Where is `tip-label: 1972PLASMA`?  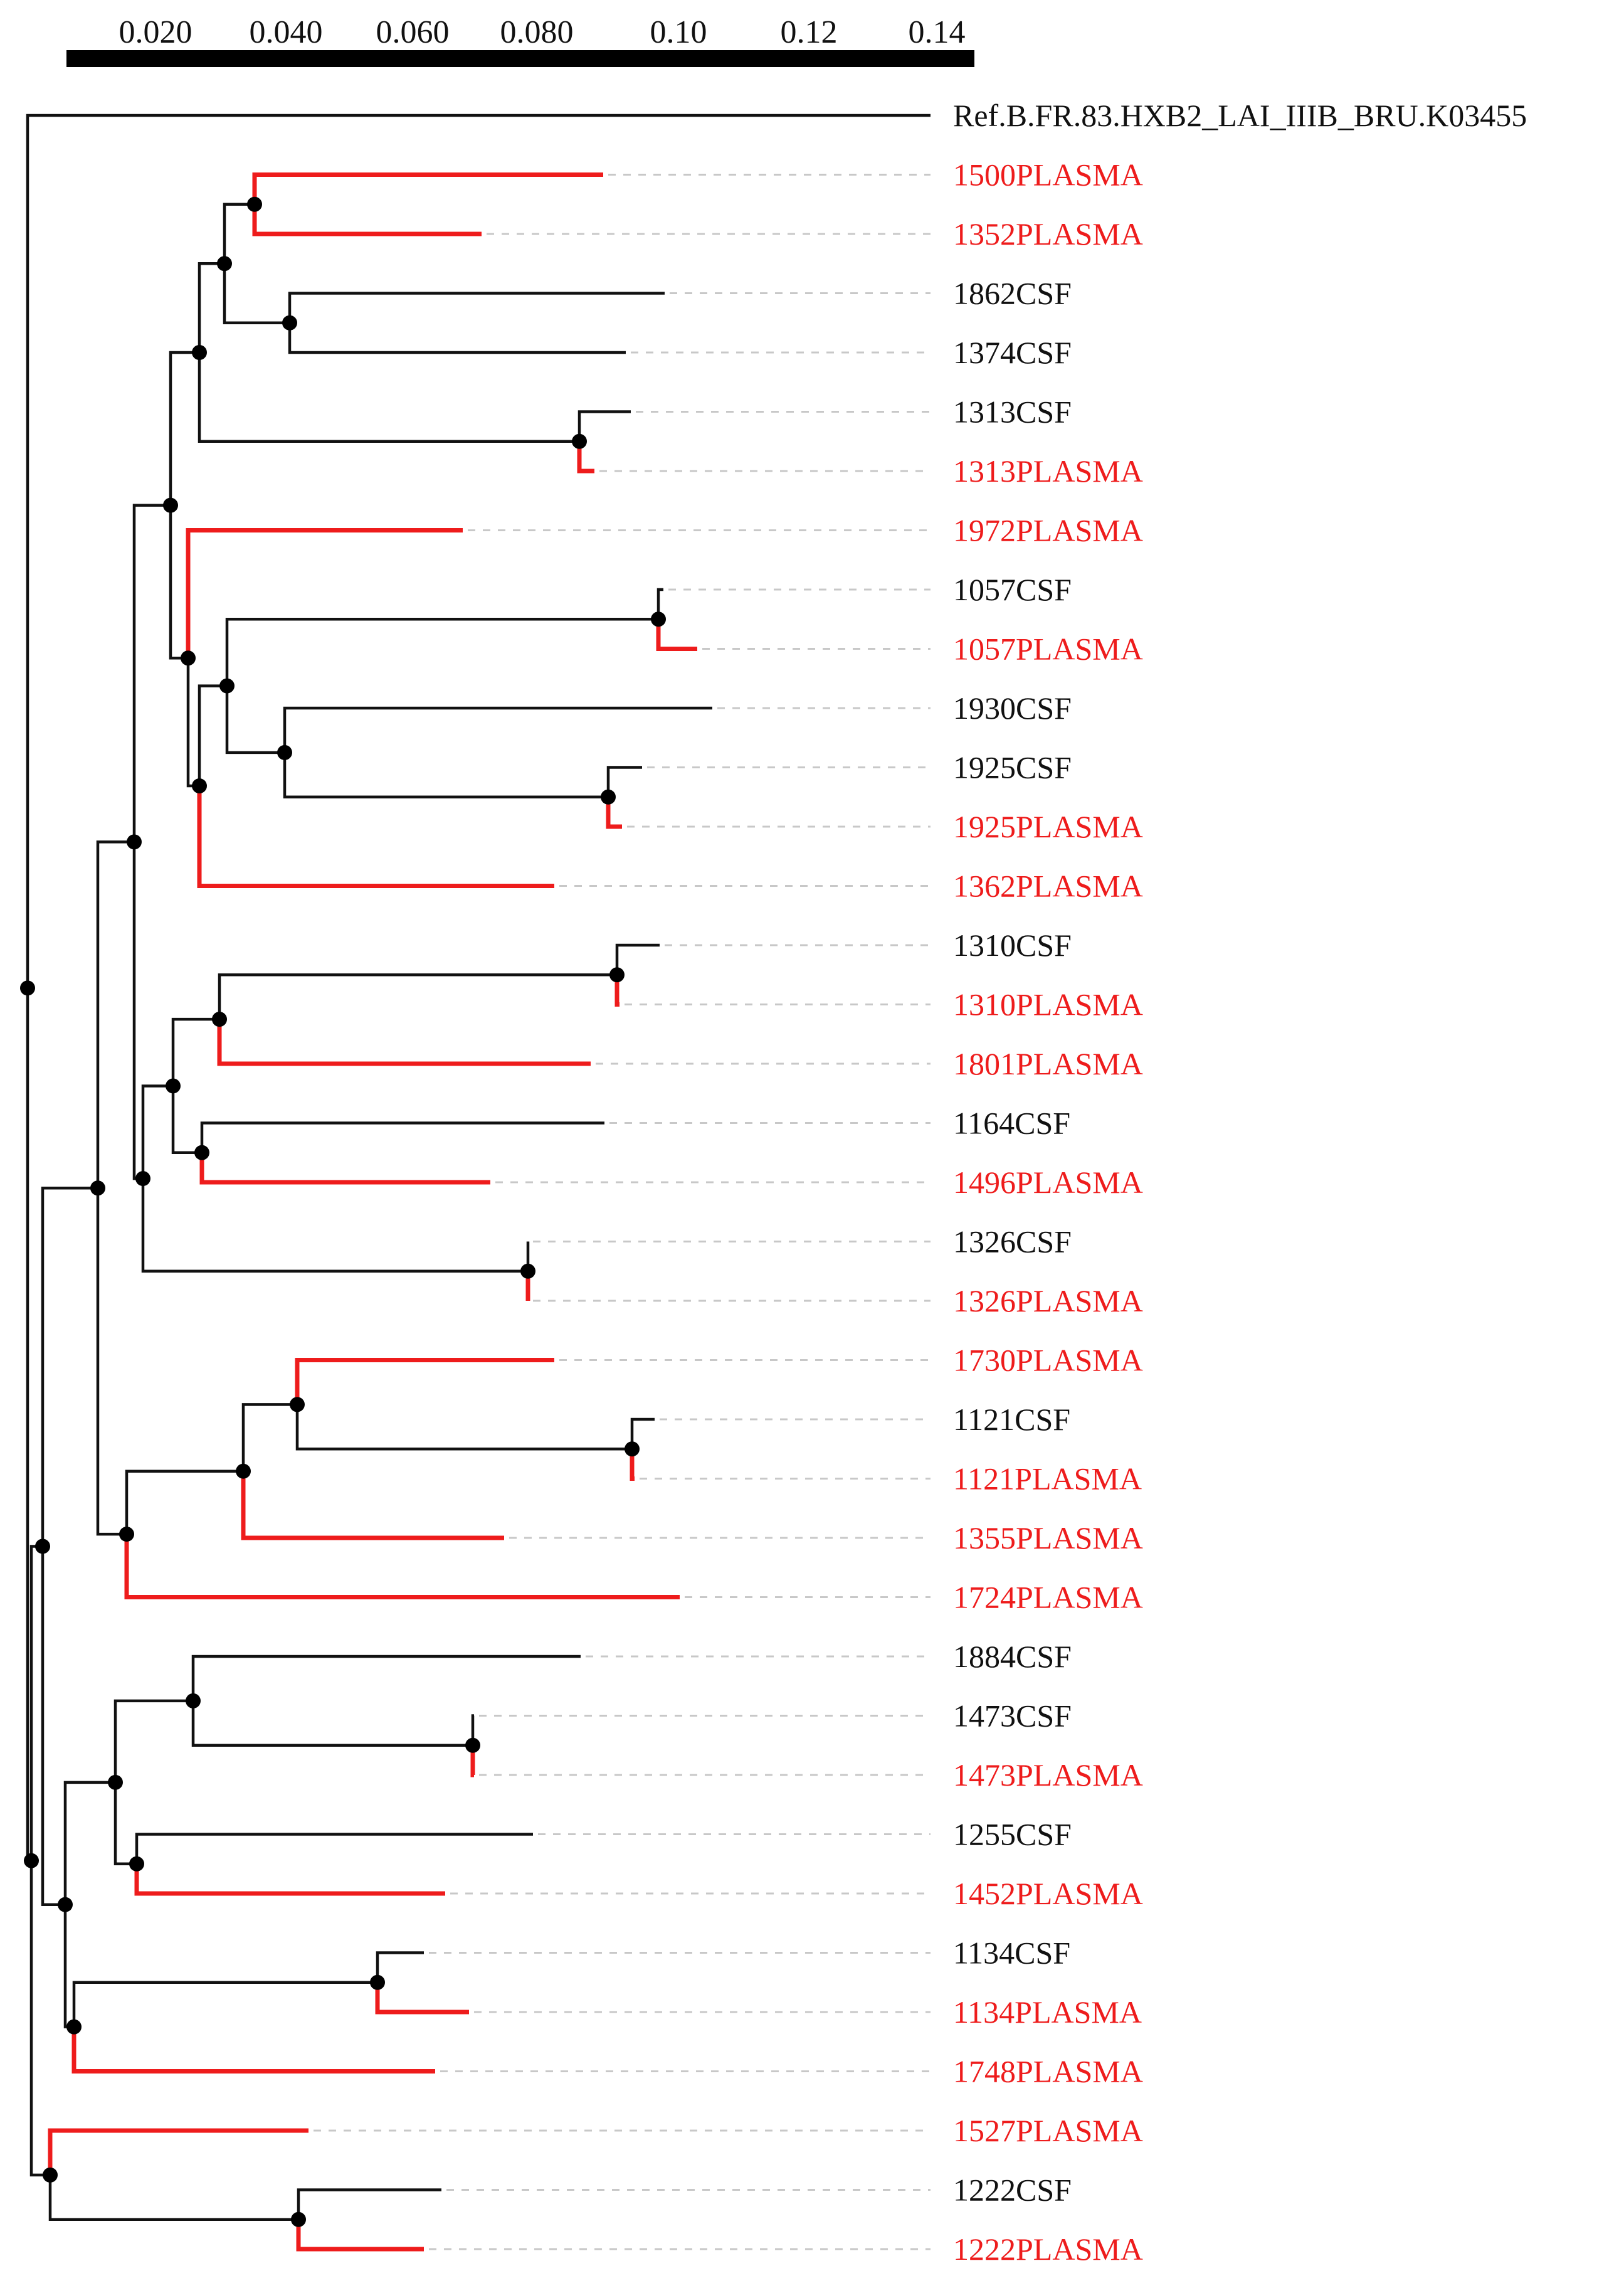 tip-label: 1972PLASMA is located at coordinates (1048, 530).